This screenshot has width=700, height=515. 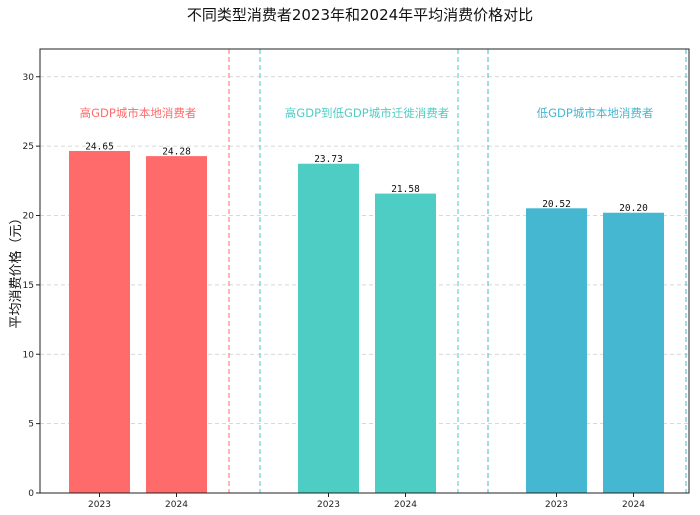 I want to click on bar-value-label: 21.58, so click(x=405, y=189).